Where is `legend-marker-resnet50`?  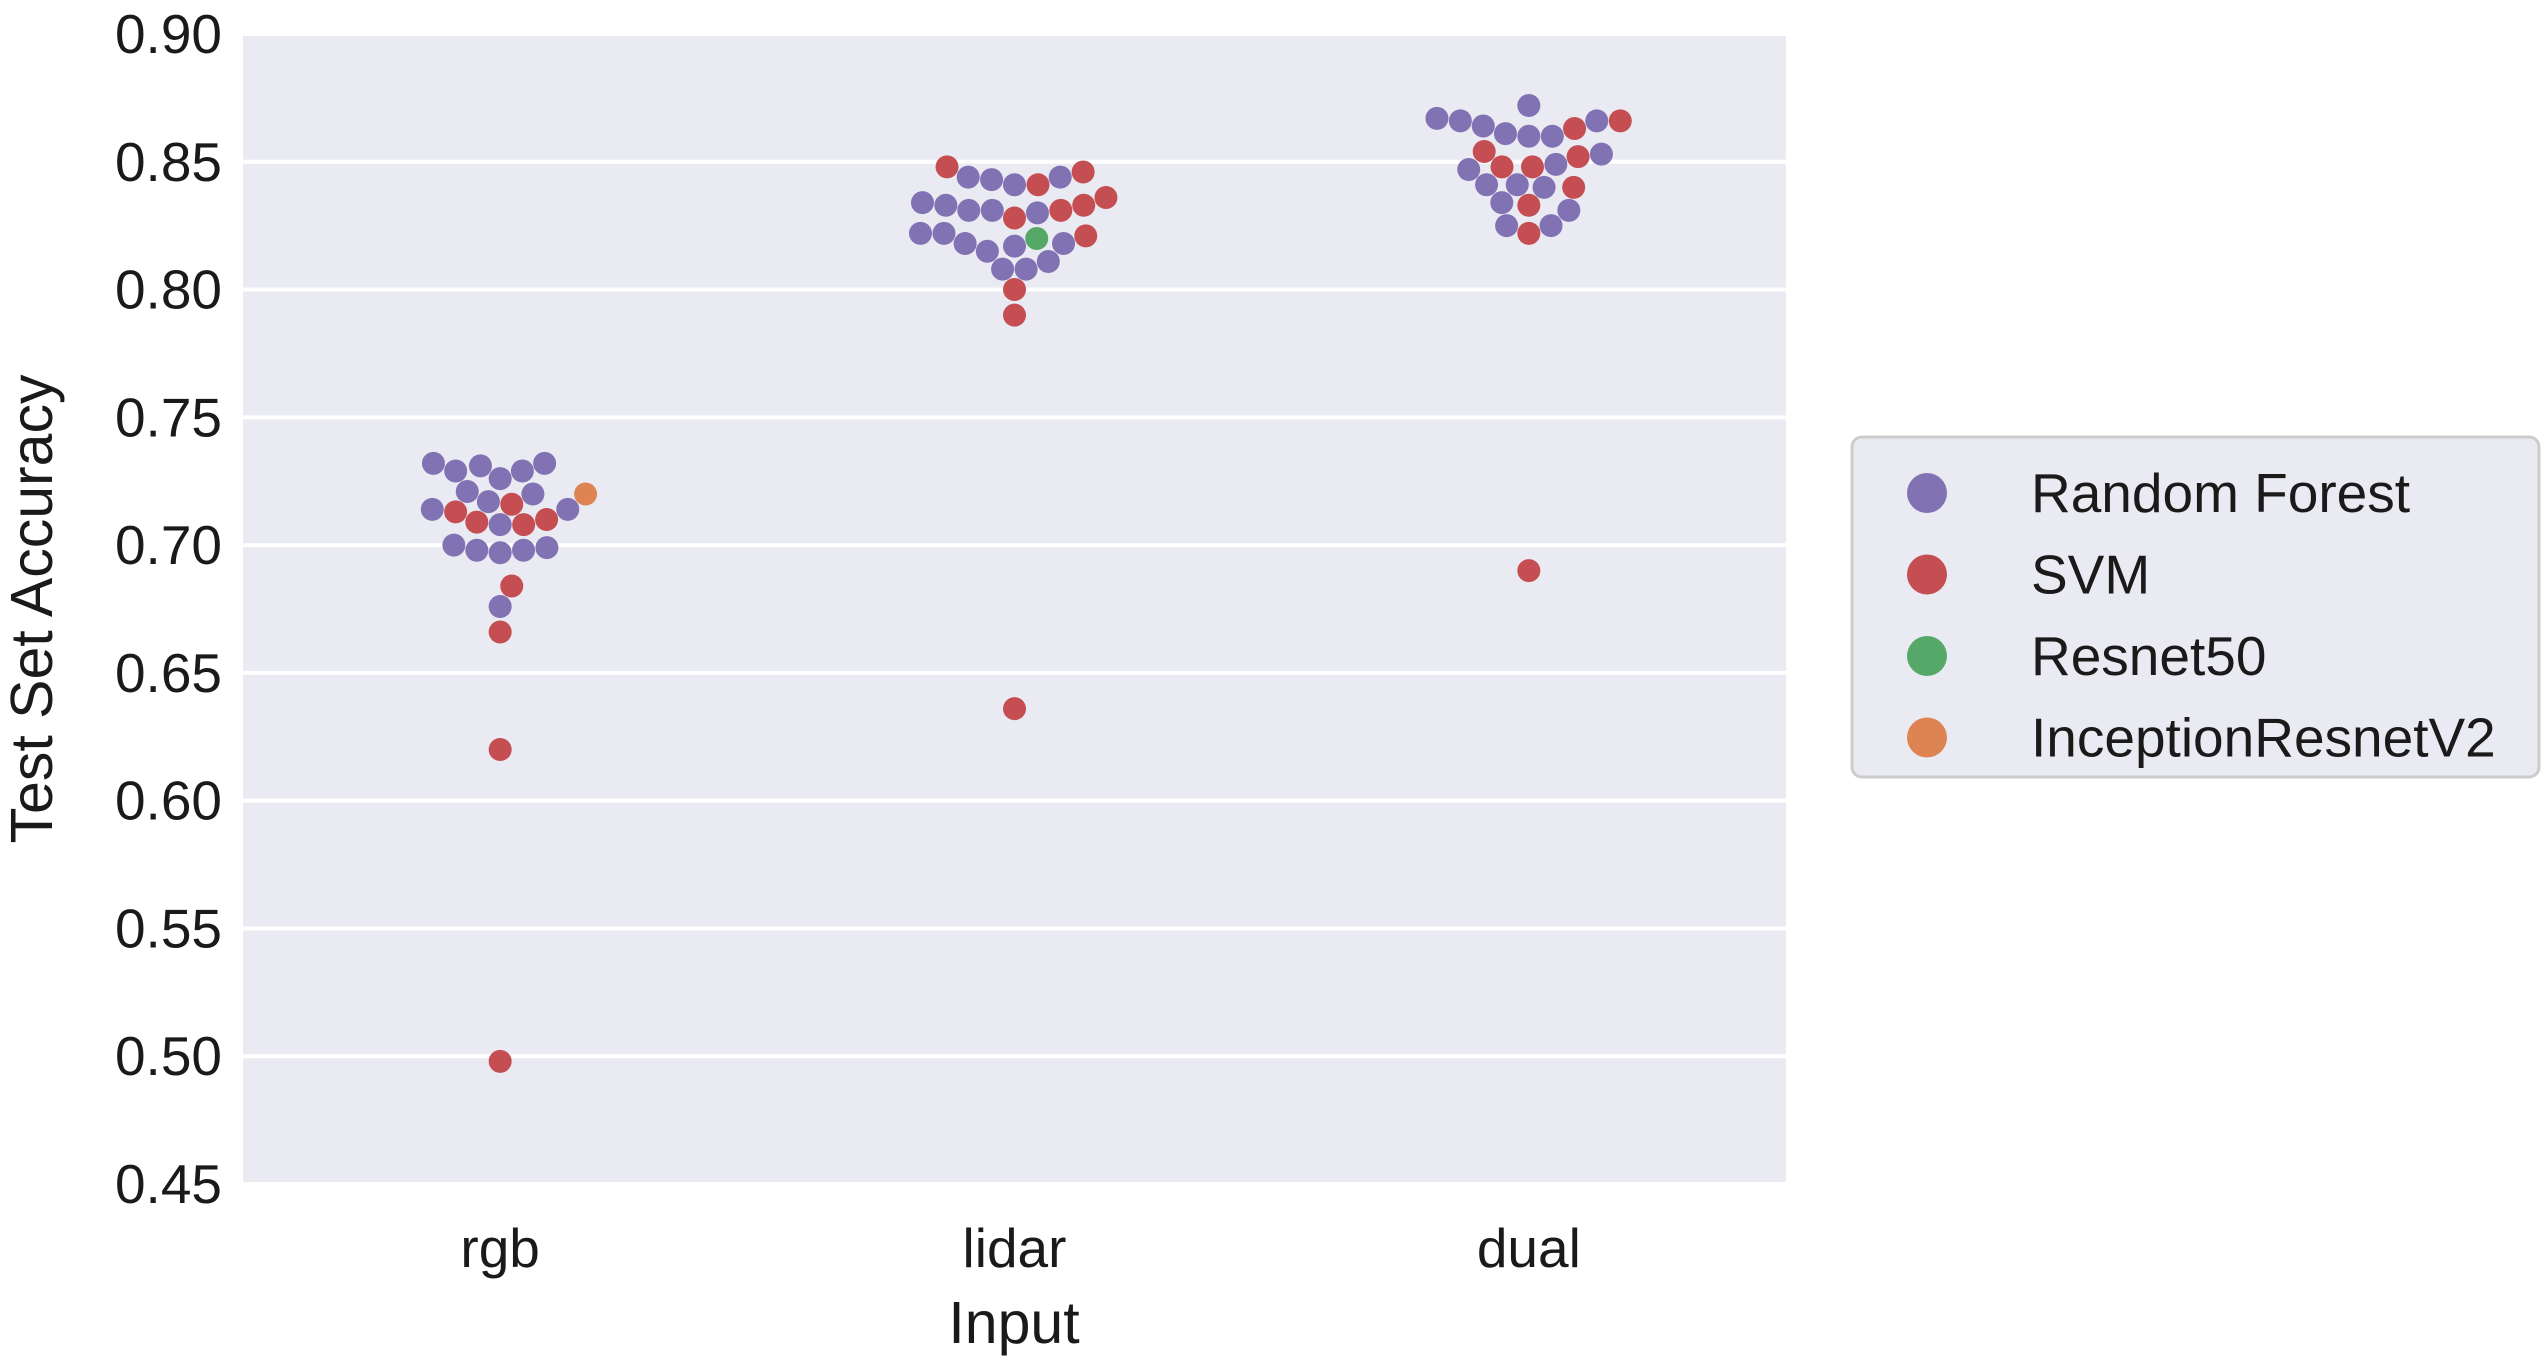
legend-marker-resnet50 is located at coordinates (1927, 656).